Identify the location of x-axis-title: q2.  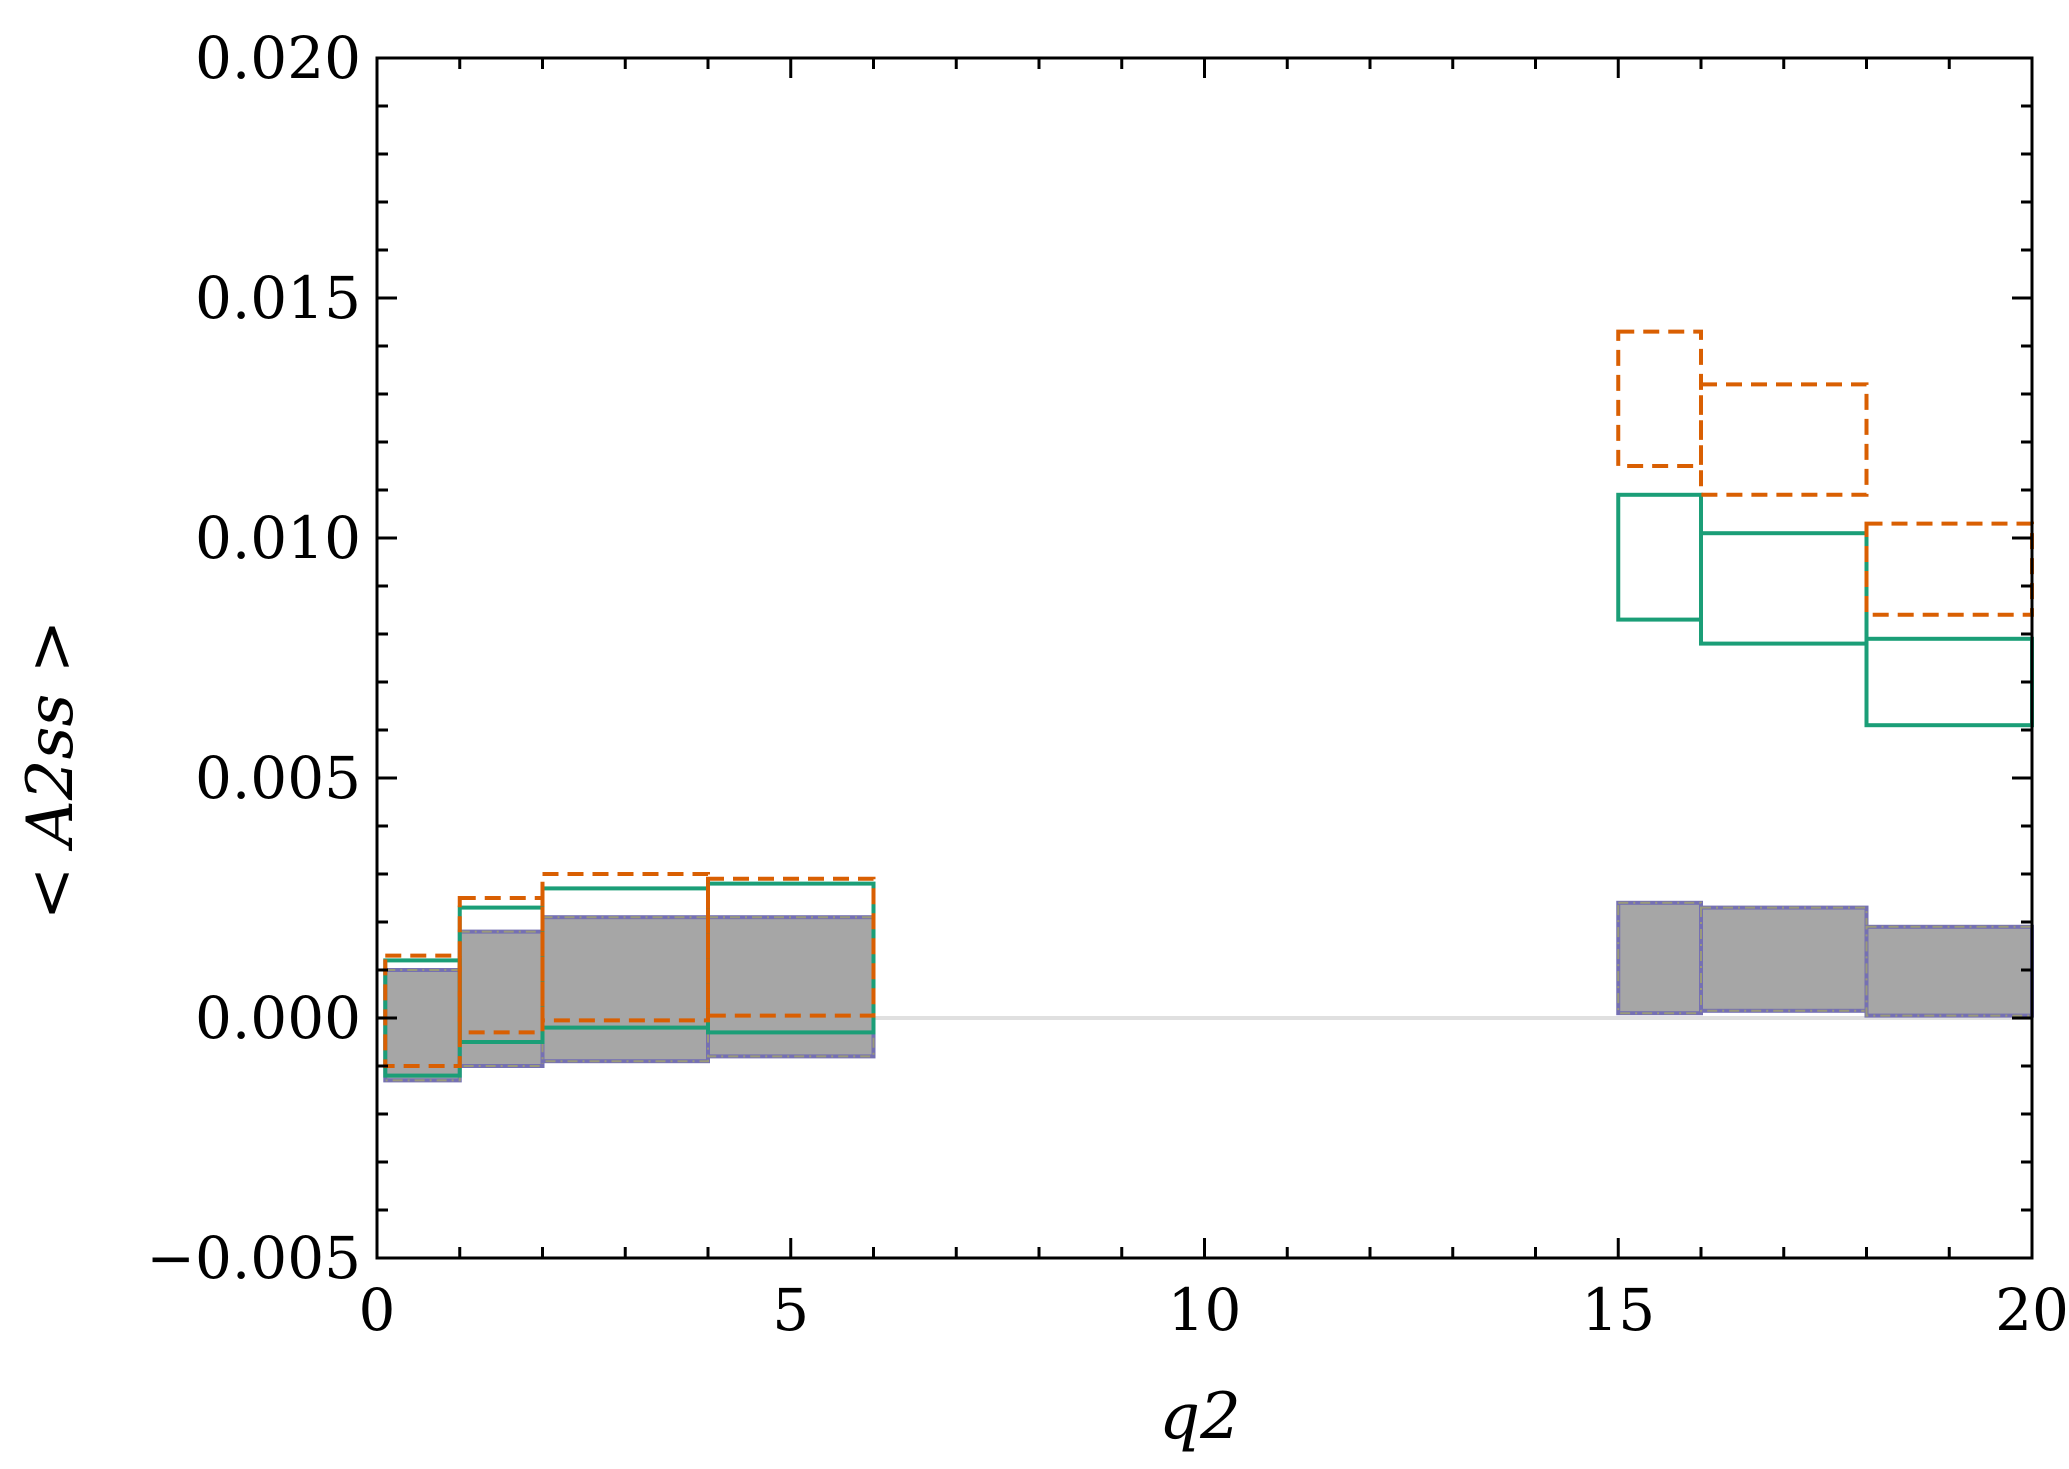
(1200, 1417).